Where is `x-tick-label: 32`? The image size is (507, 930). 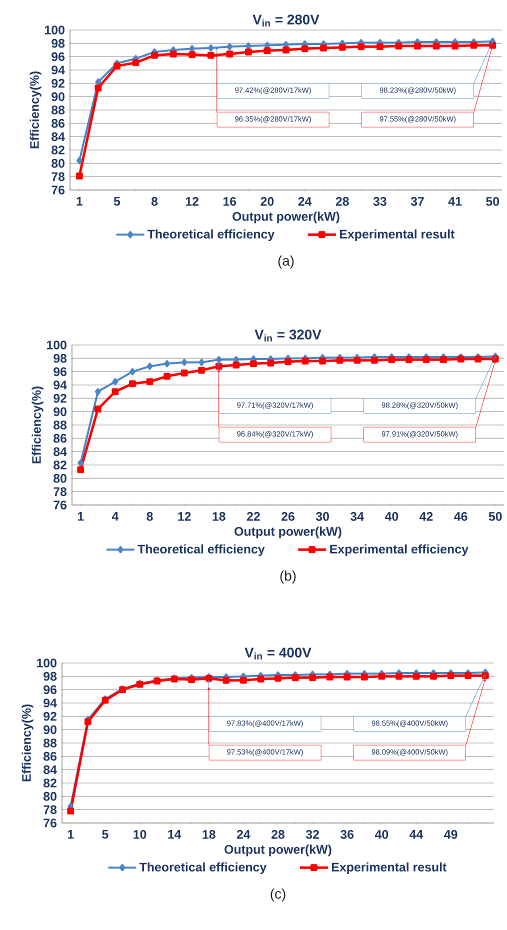
x-tick-label: 32 is located at coordinates (312, 834).